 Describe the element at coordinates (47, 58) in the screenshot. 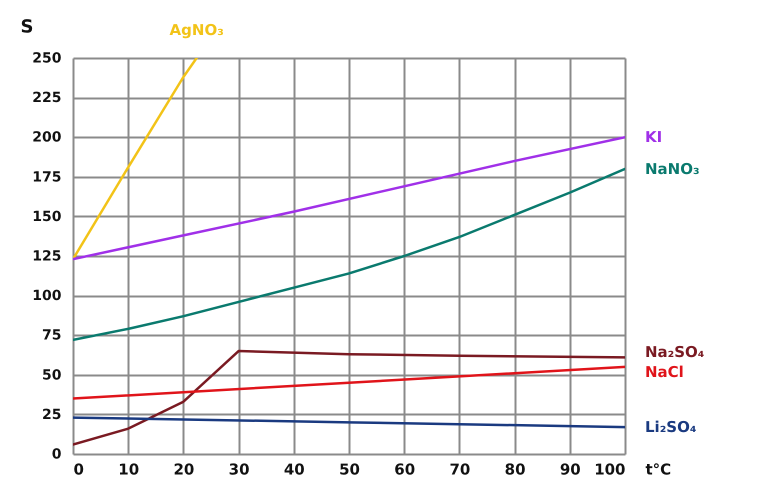

I see `y-tick-label: 250` at that location.